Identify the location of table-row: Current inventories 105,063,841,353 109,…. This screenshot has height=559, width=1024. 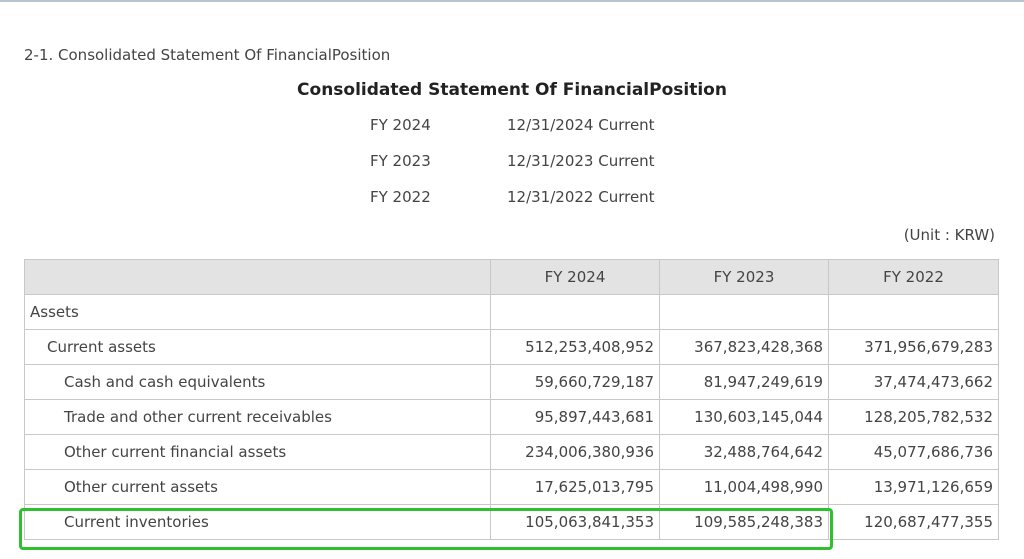
(511, 522).